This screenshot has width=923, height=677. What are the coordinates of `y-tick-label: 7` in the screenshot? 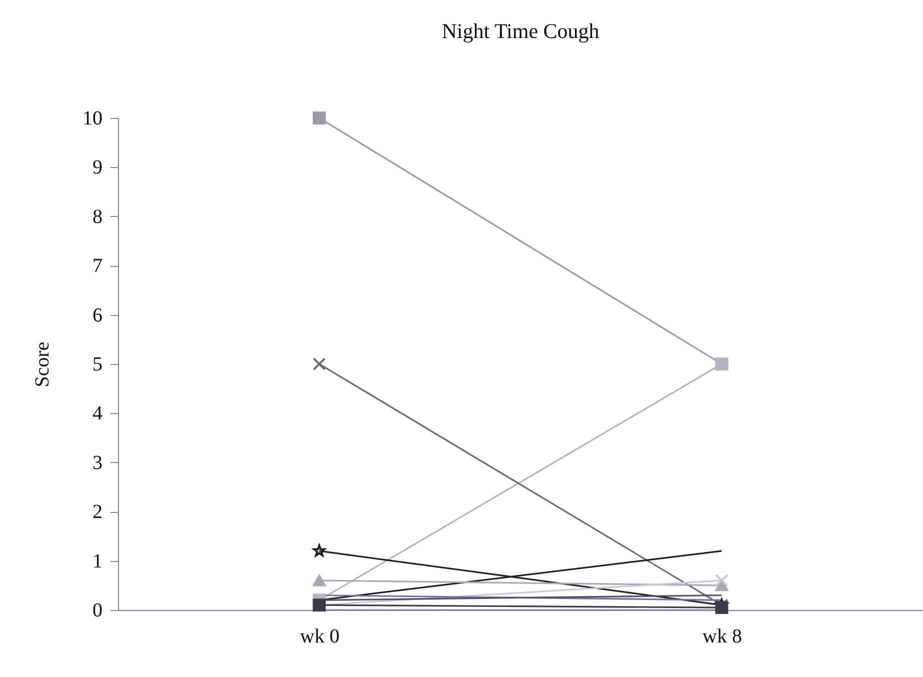 It's located at (97, 266).